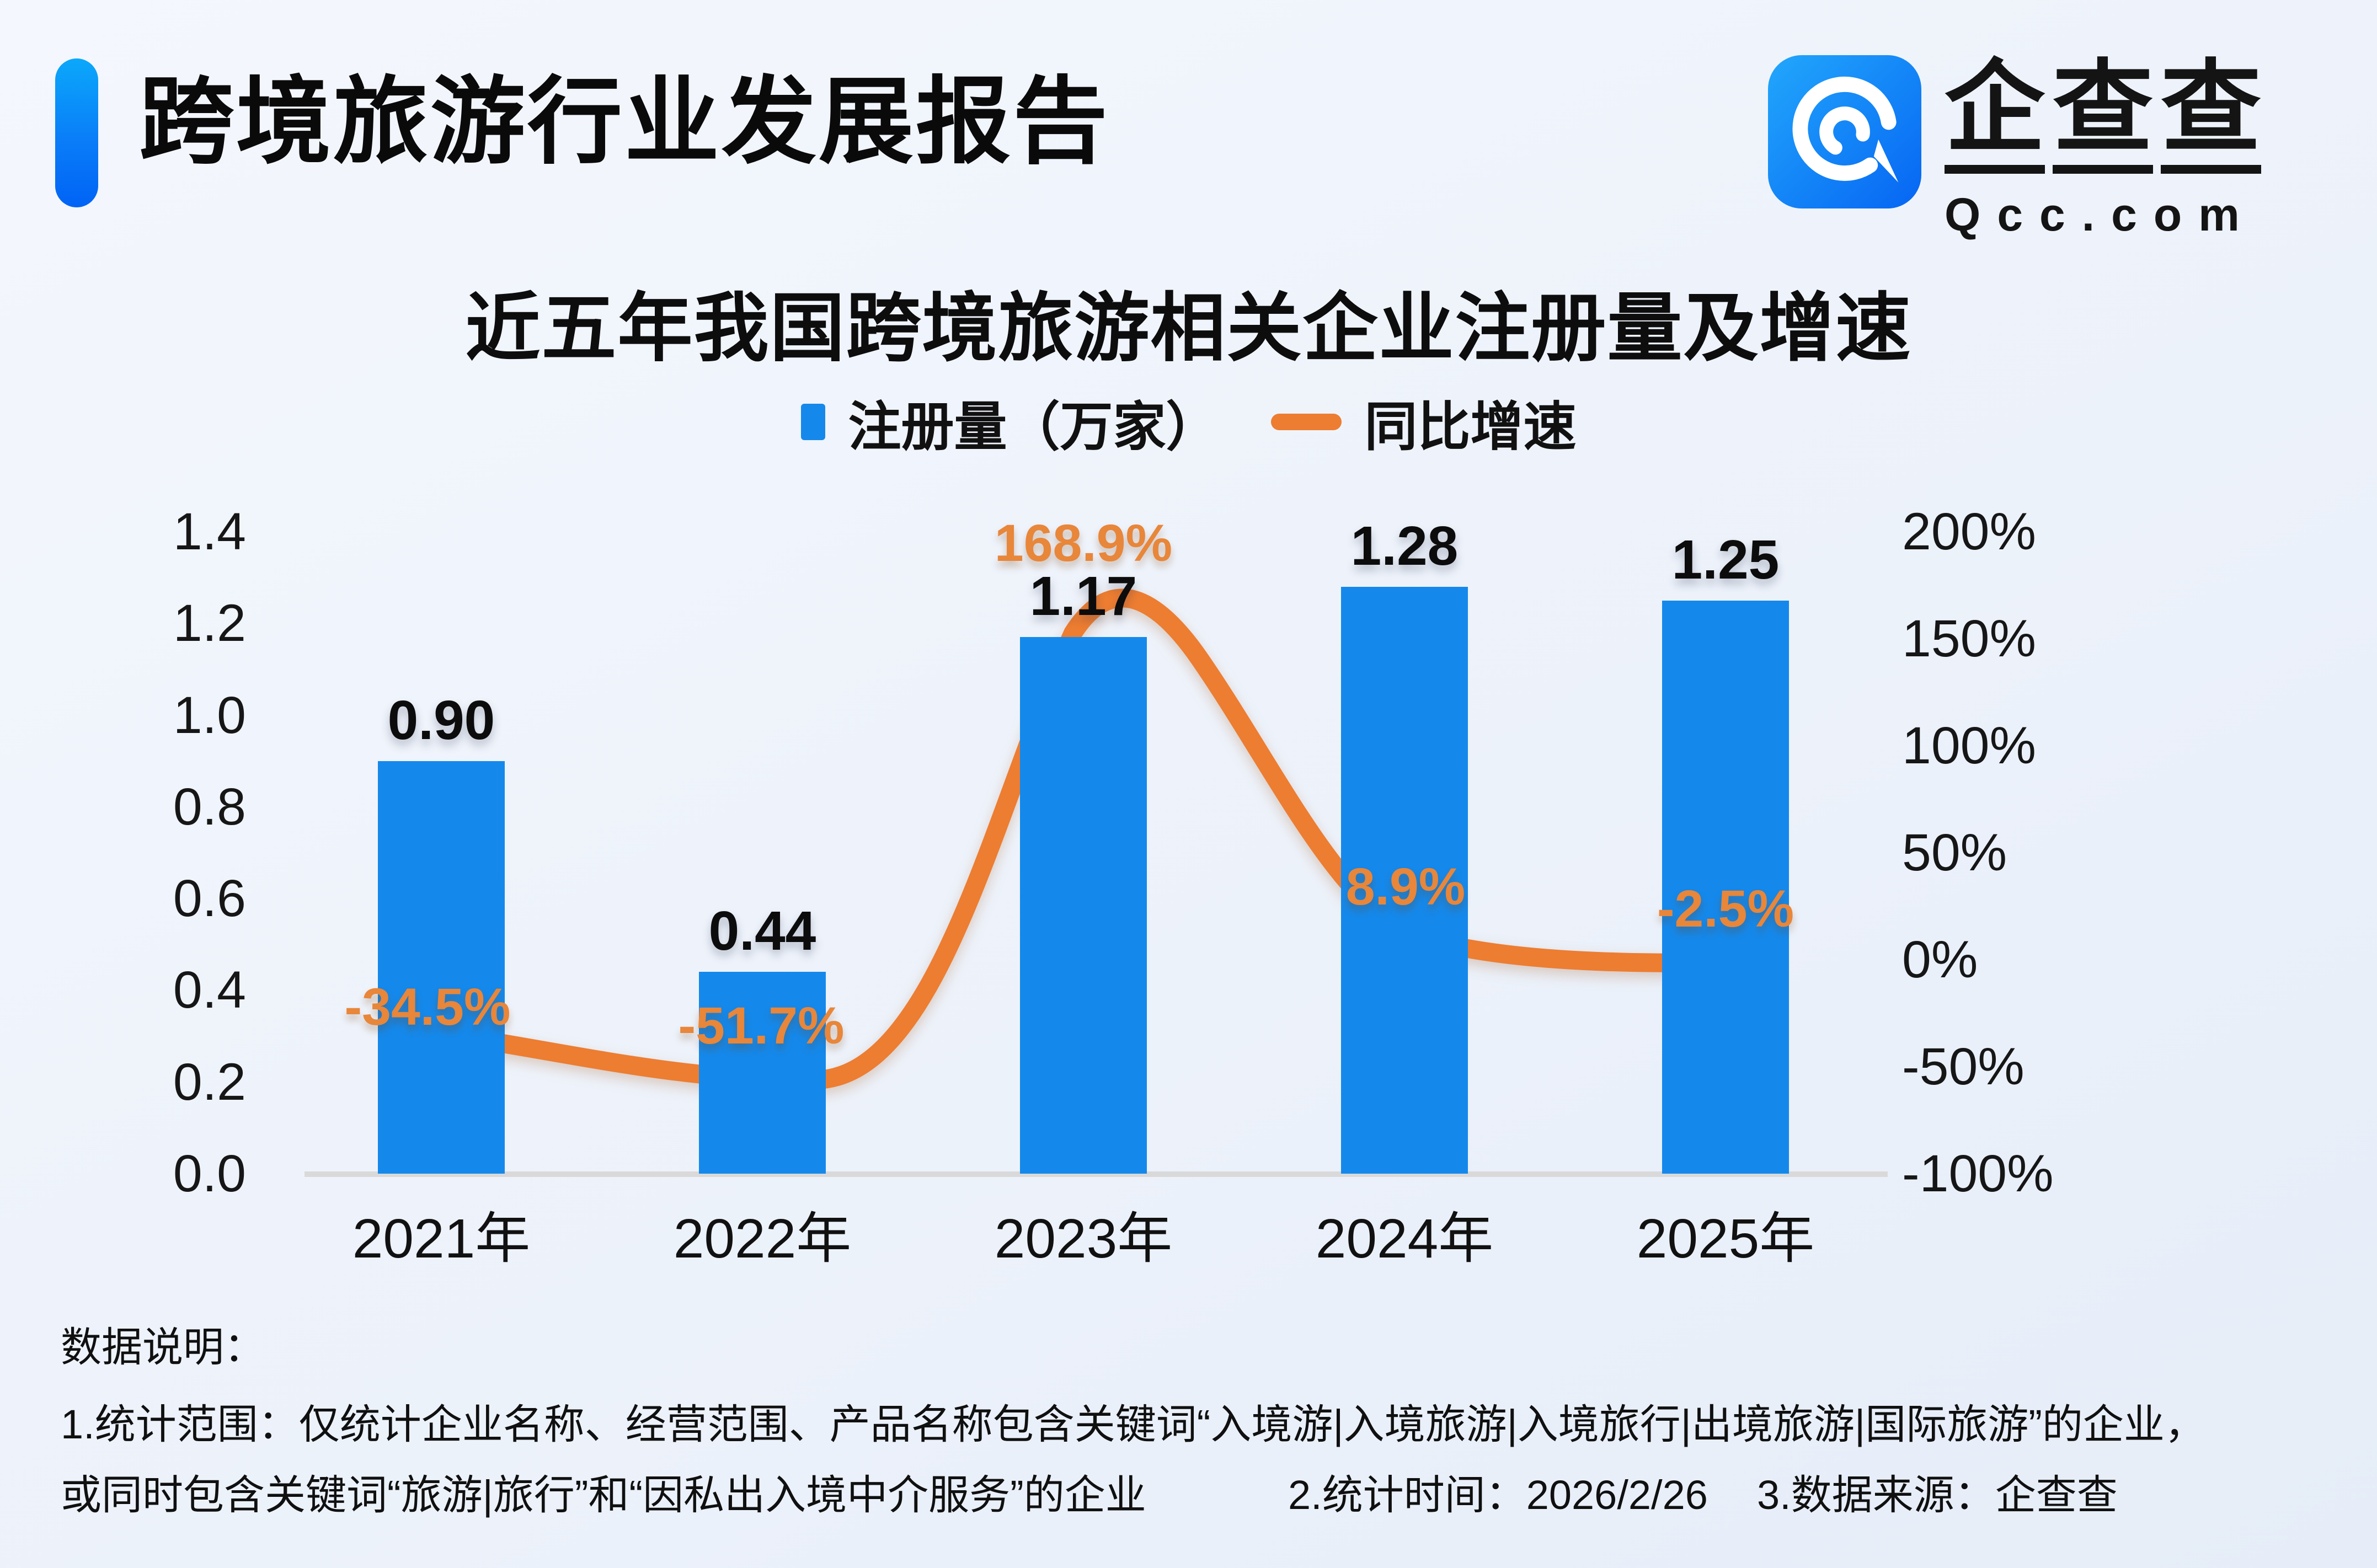 This screenshot has width=2377, height=1568. What do you see at coordinates (1470, 427) in the screenshot?
I see `line-legend-label: 同比增速` at bounding box center [1470, 427].